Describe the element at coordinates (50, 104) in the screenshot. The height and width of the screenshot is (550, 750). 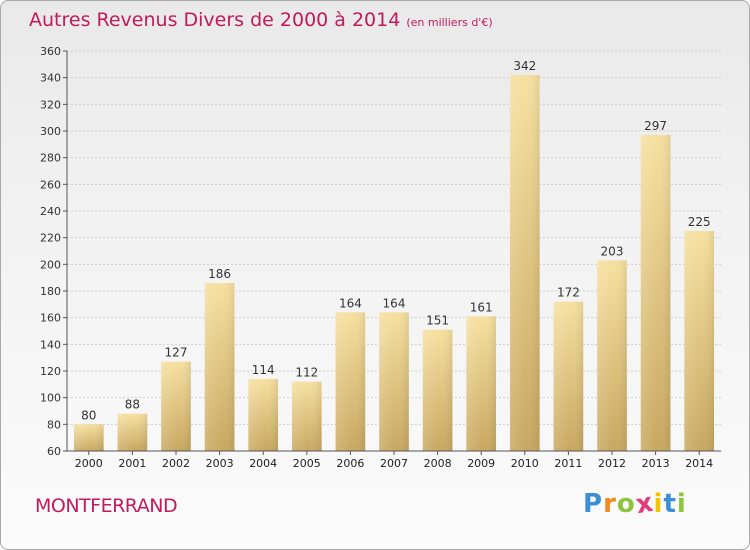
I see `y-tick-label: 320` at that location.